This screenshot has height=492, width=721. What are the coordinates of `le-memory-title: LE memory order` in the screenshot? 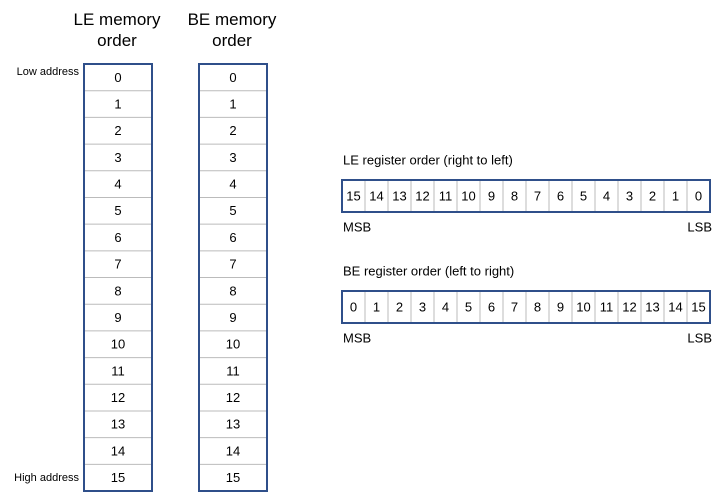 It's located at (117, 30).